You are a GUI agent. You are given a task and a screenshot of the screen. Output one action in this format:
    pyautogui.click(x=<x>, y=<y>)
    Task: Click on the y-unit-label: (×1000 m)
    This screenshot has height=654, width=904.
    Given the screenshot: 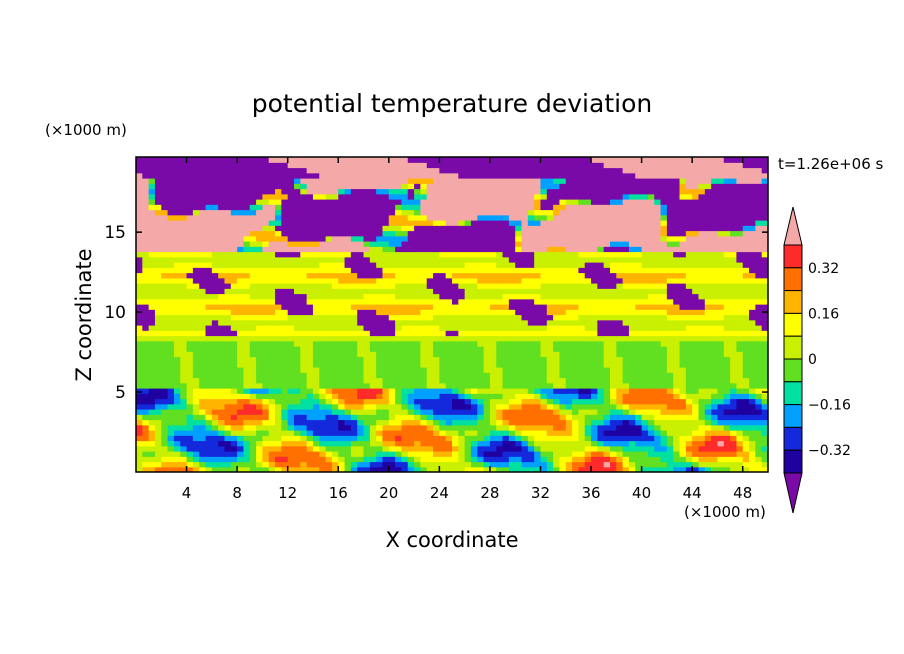 What is the action you would take?
    pyautogui.click(x=86, y=130)
    